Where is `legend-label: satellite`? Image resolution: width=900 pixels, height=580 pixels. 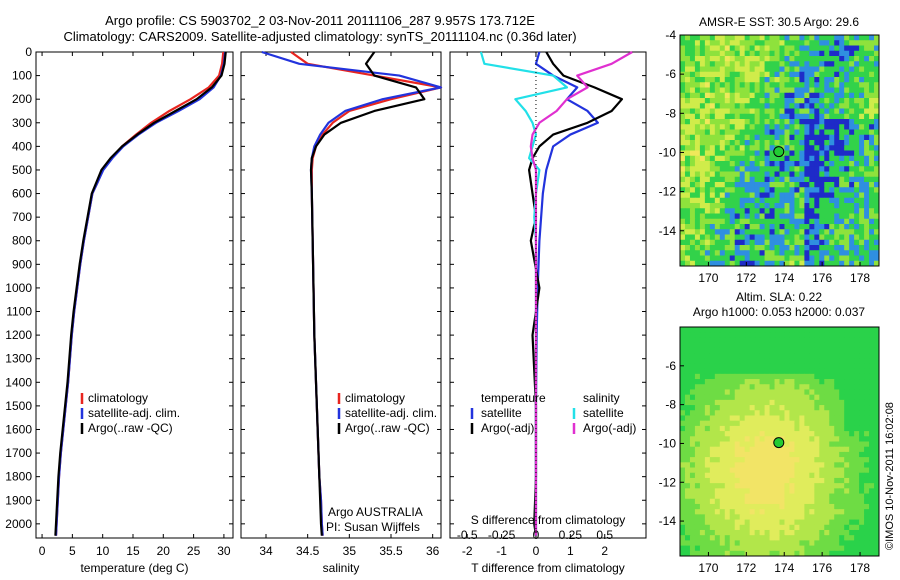 legend-label: satellite is located at coordinates (603, 413).